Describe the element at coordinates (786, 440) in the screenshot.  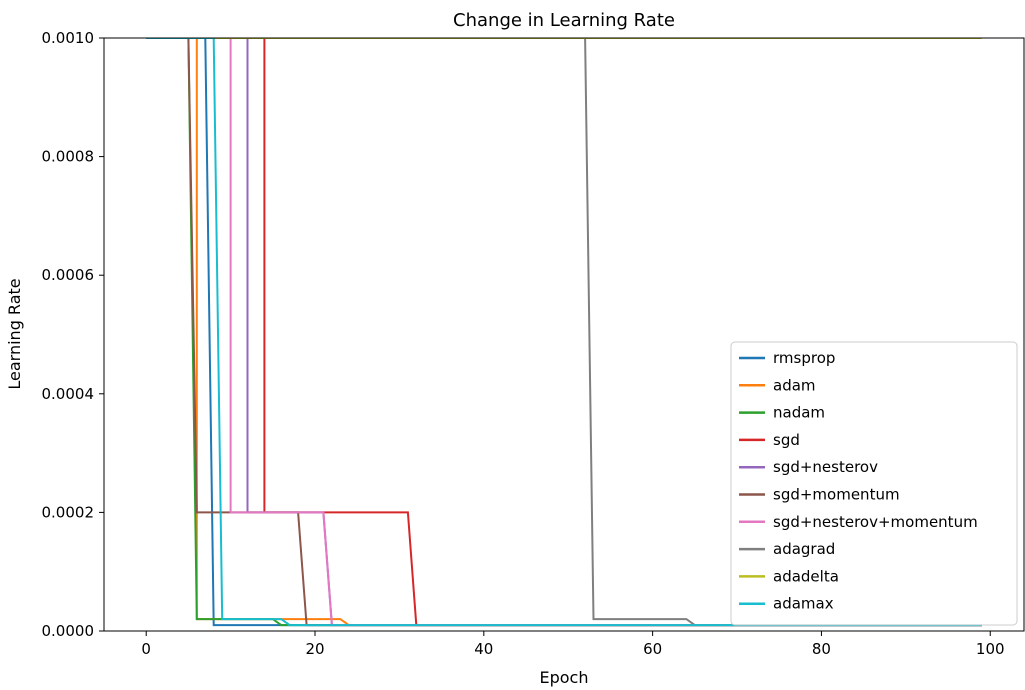
I see `legend-label: sgd` at that location.